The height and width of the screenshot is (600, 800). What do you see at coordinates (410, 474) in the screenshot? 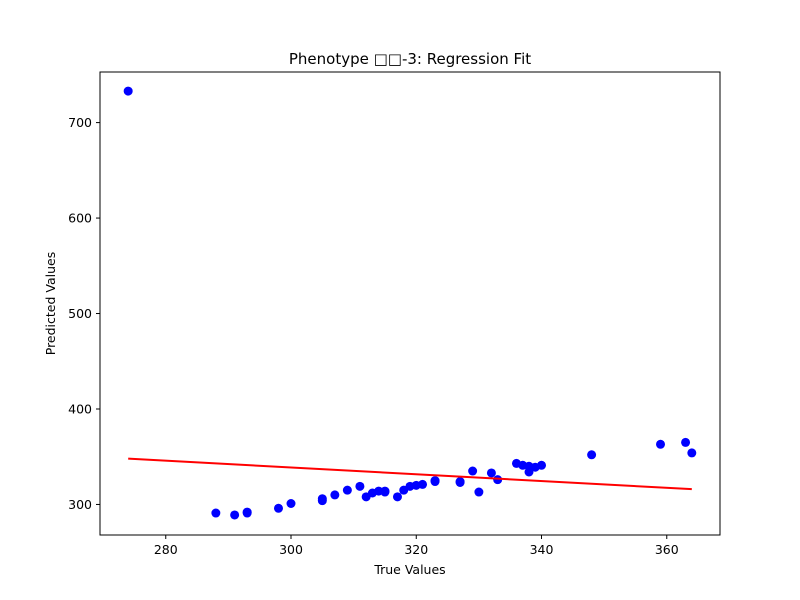
I see `regression-fit-line` at bounding box center [410, 474].